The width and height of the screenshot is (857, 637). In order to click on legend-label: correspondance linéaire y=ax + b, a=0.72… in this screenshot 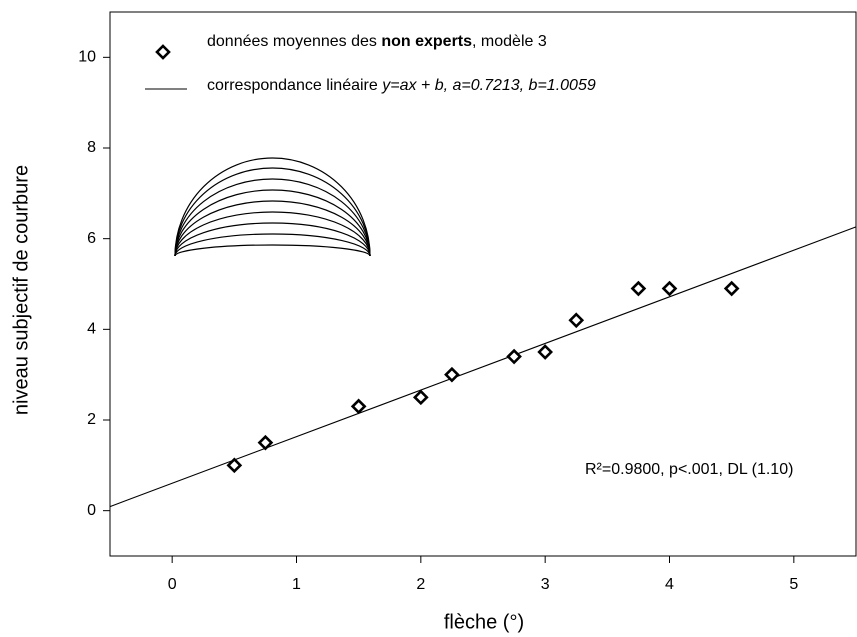, I will do `click(401, 85)`.